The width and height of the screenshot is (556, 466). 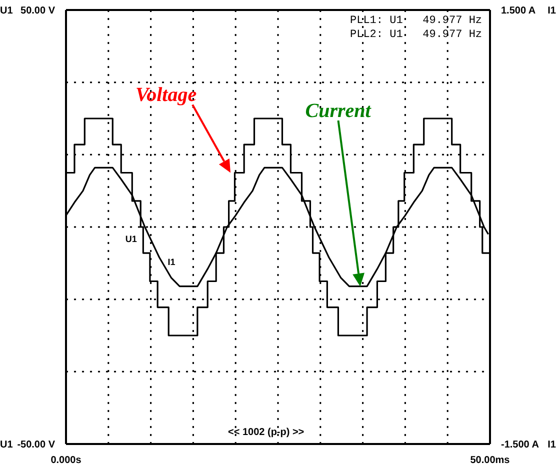 What do you see at coordinates (131, 239) in the screenshot?
I see `series-label: U1` at bounding box center [131, 239].